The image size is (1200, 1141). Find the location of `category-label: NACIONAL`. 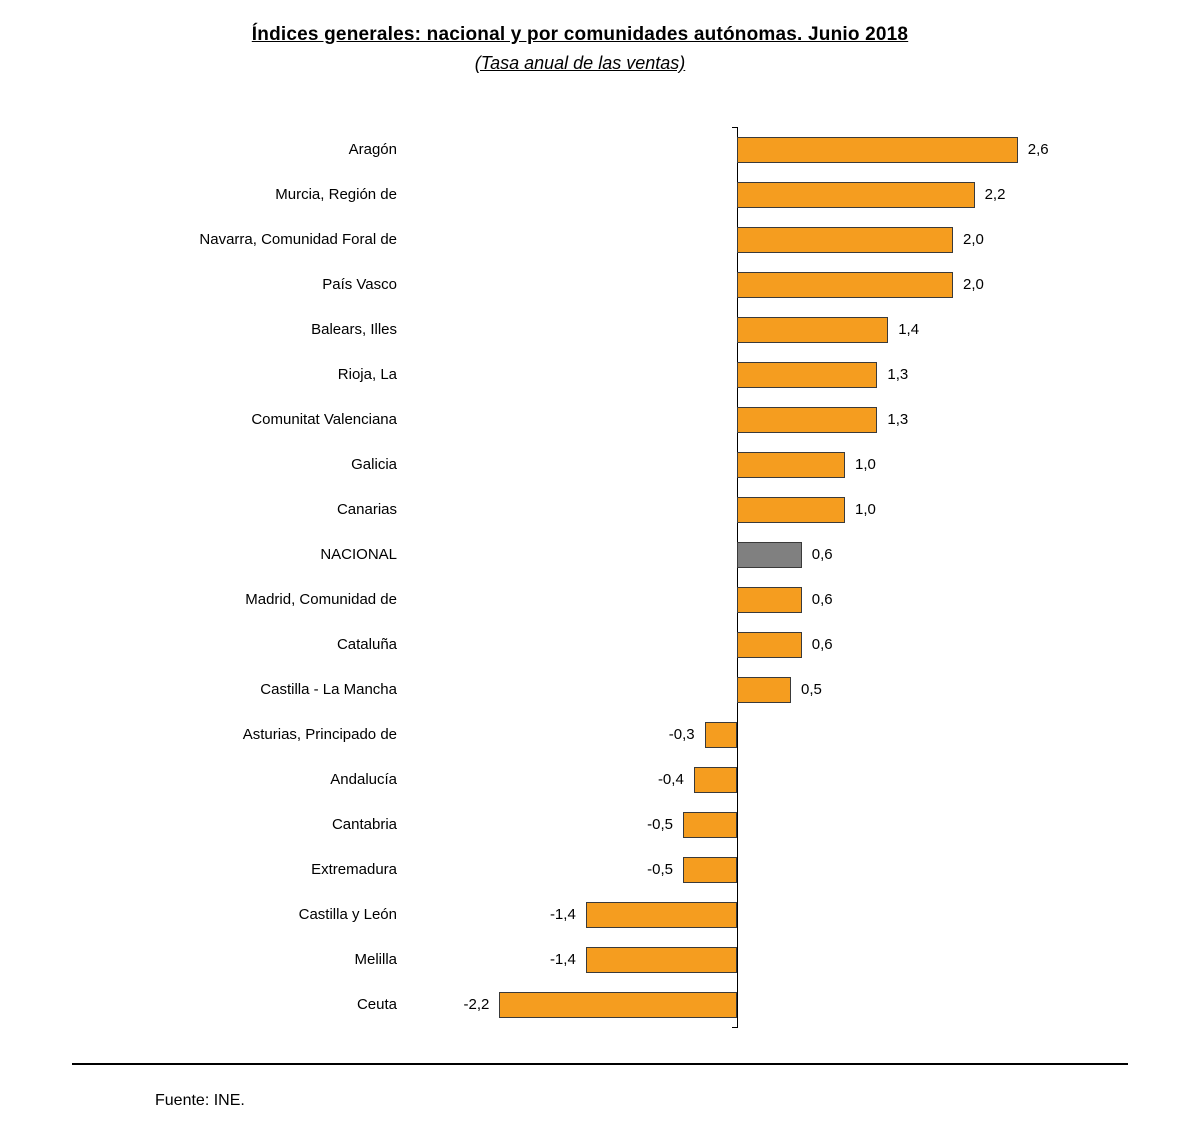

category-label: NACIONAL is located at coordinates (358, 554).